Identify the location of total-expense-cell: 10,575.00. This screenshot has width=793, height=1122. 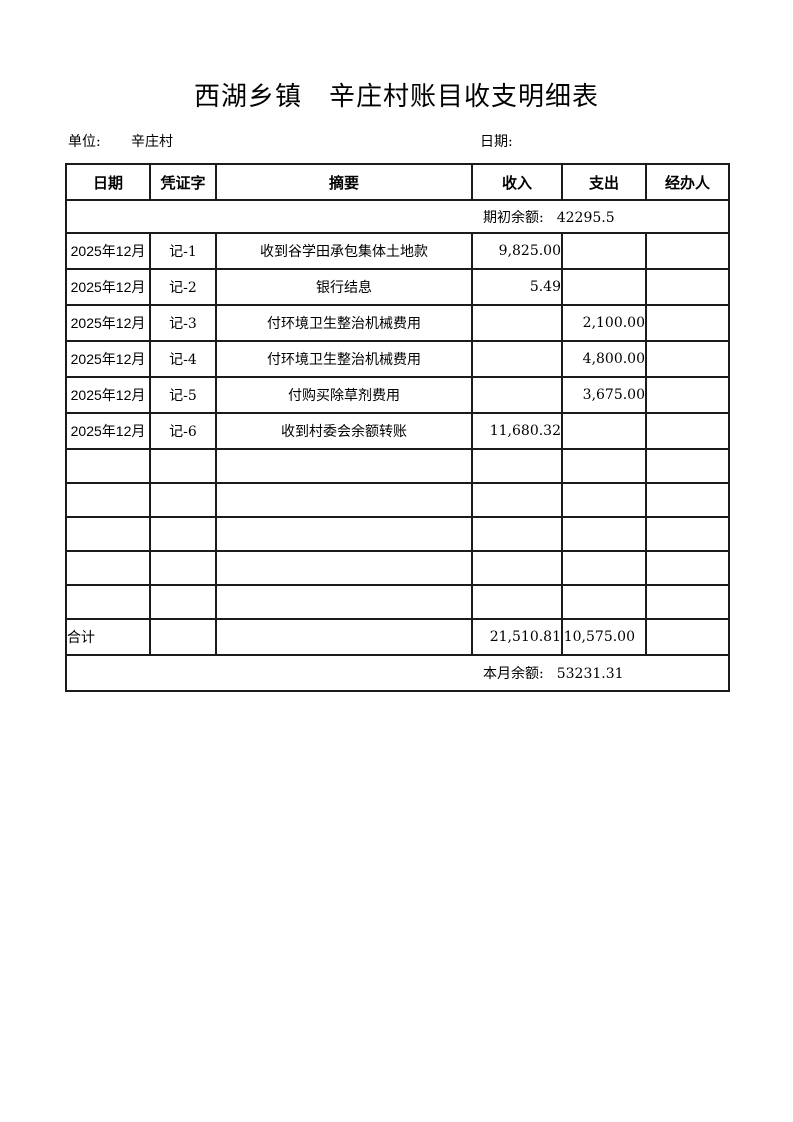
(604, 637).